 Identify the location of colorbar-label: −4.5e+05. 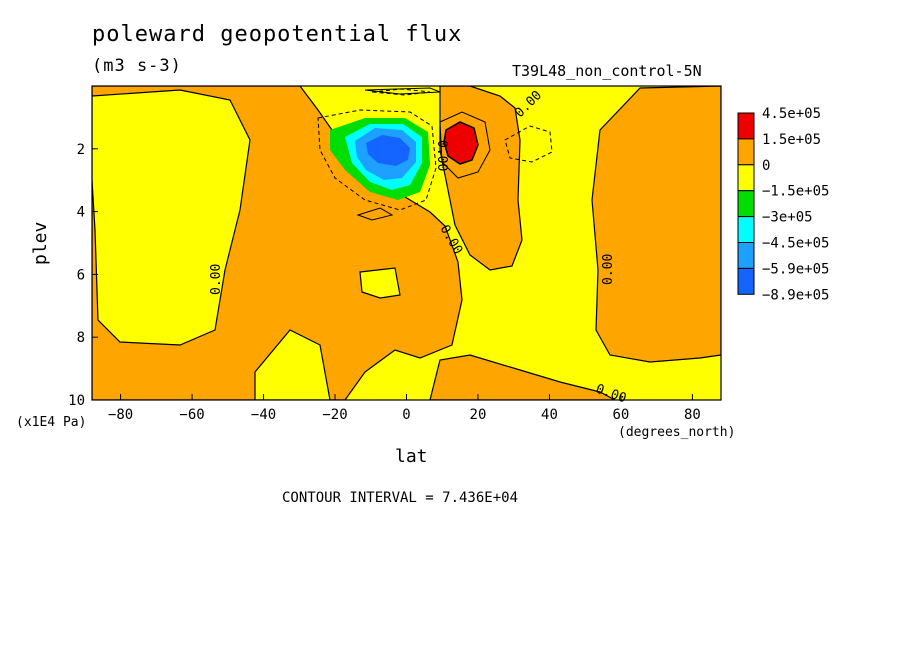
(795, 244).